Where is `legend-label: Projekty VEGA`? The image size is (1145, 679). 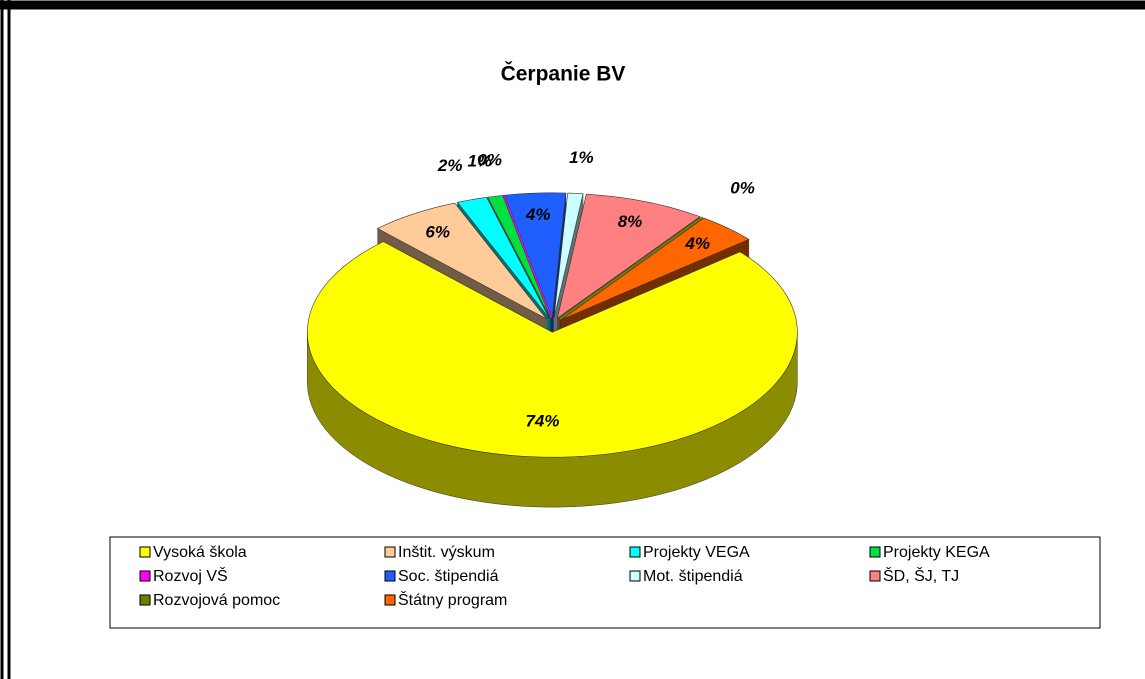
legend-label: Projekty VEGA is located at coordinates (696, 552).